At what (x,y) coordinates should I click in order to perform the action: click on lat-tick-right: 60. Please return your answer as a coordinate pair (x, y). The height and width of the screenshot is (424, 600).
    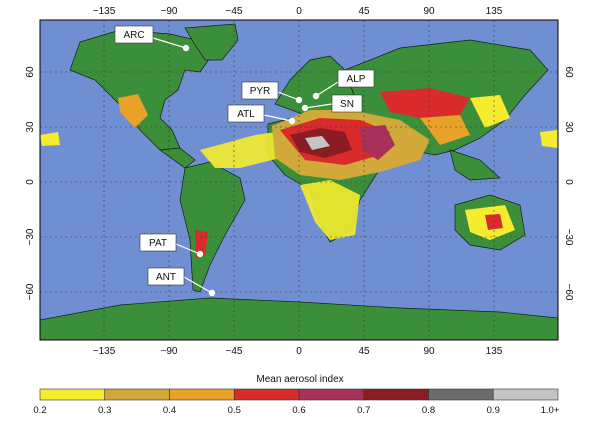
    Looking at the image, I should click on (568, 72).